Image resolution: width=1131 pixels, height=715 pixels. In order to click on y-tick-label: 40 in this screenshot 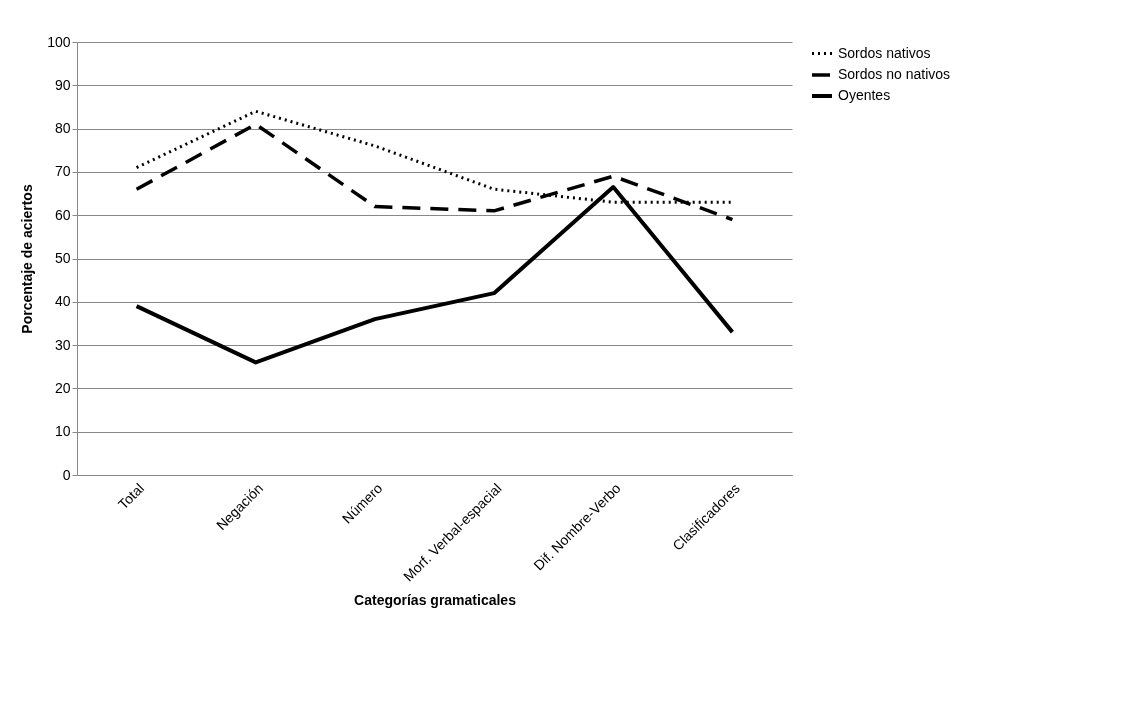, I will do `click(62, 301)`.